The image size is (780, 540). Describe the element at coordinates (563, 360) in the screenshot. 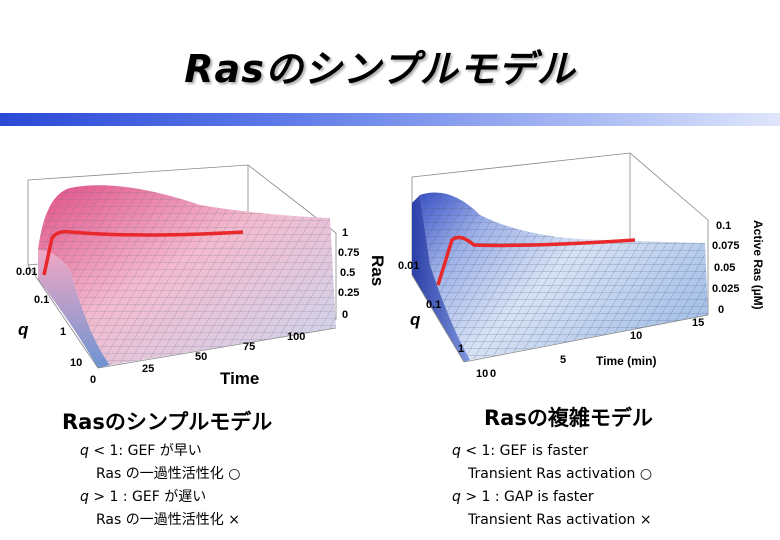

I see `right-time-tick: 5` at that location.